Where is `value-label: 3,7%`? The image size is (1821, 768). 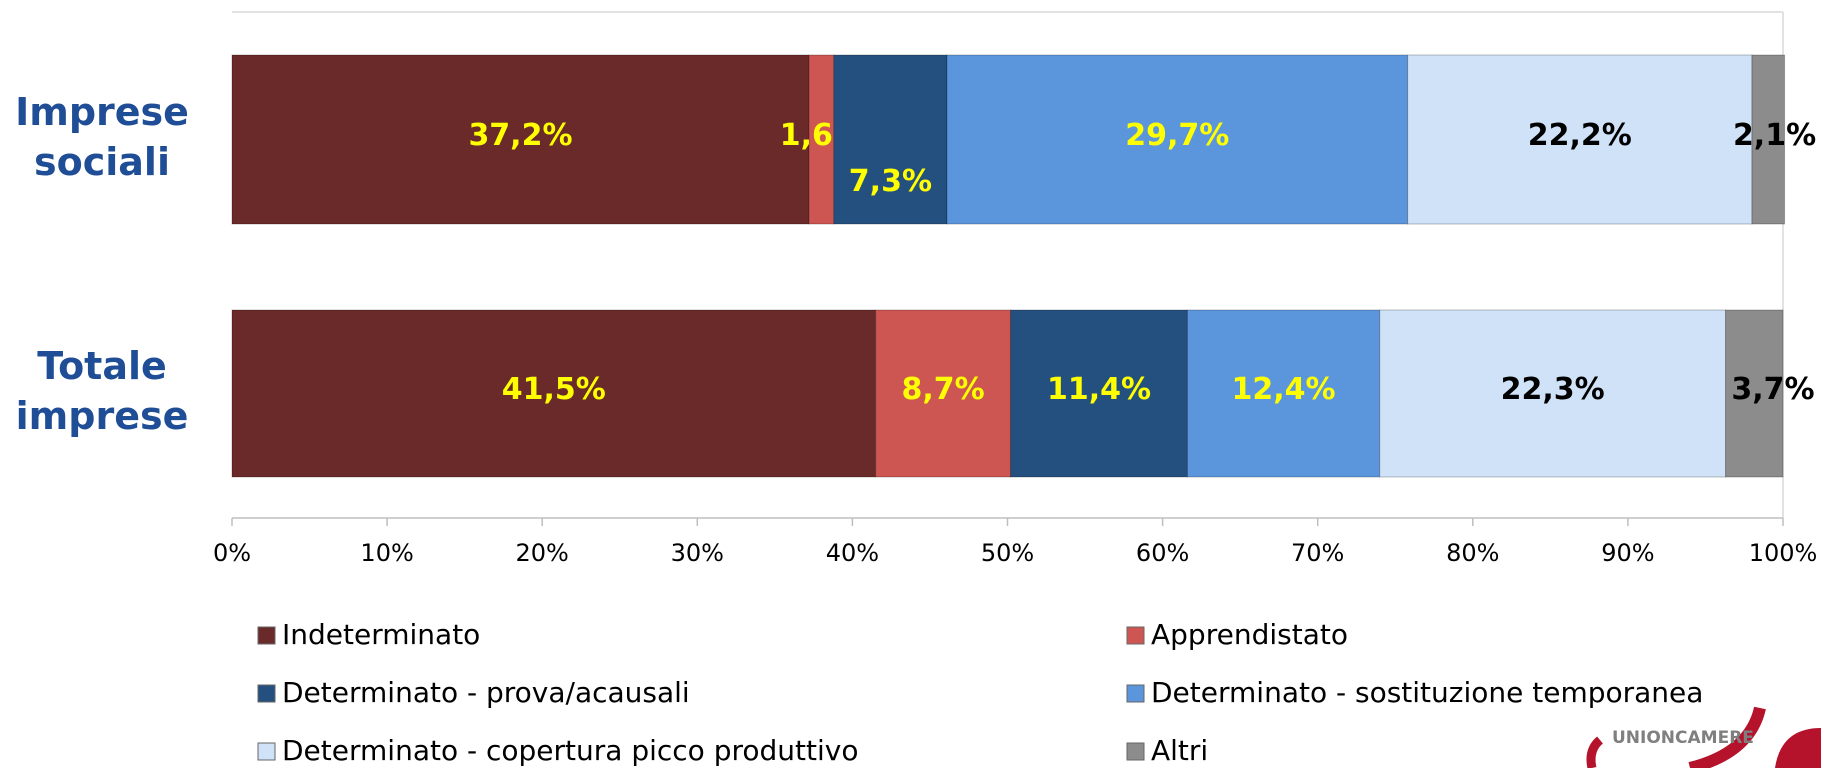
value-label: 3,7% is located at coordinates (1772, 389).